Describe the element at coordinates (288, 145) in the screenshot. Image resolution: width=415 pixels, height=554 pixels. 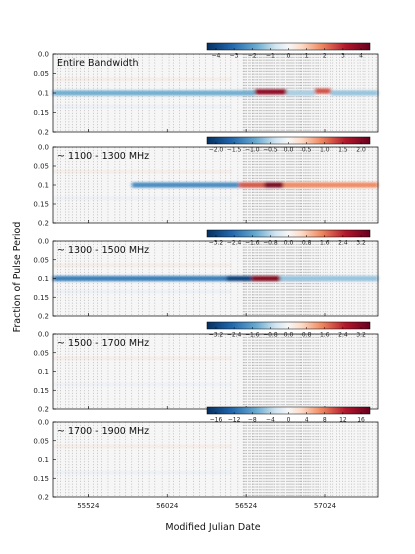
I see `colorbar: −2.0 −1.5 −1.0 −0.5 0.0 0.5 1.0 1.5 2.0` at that location.